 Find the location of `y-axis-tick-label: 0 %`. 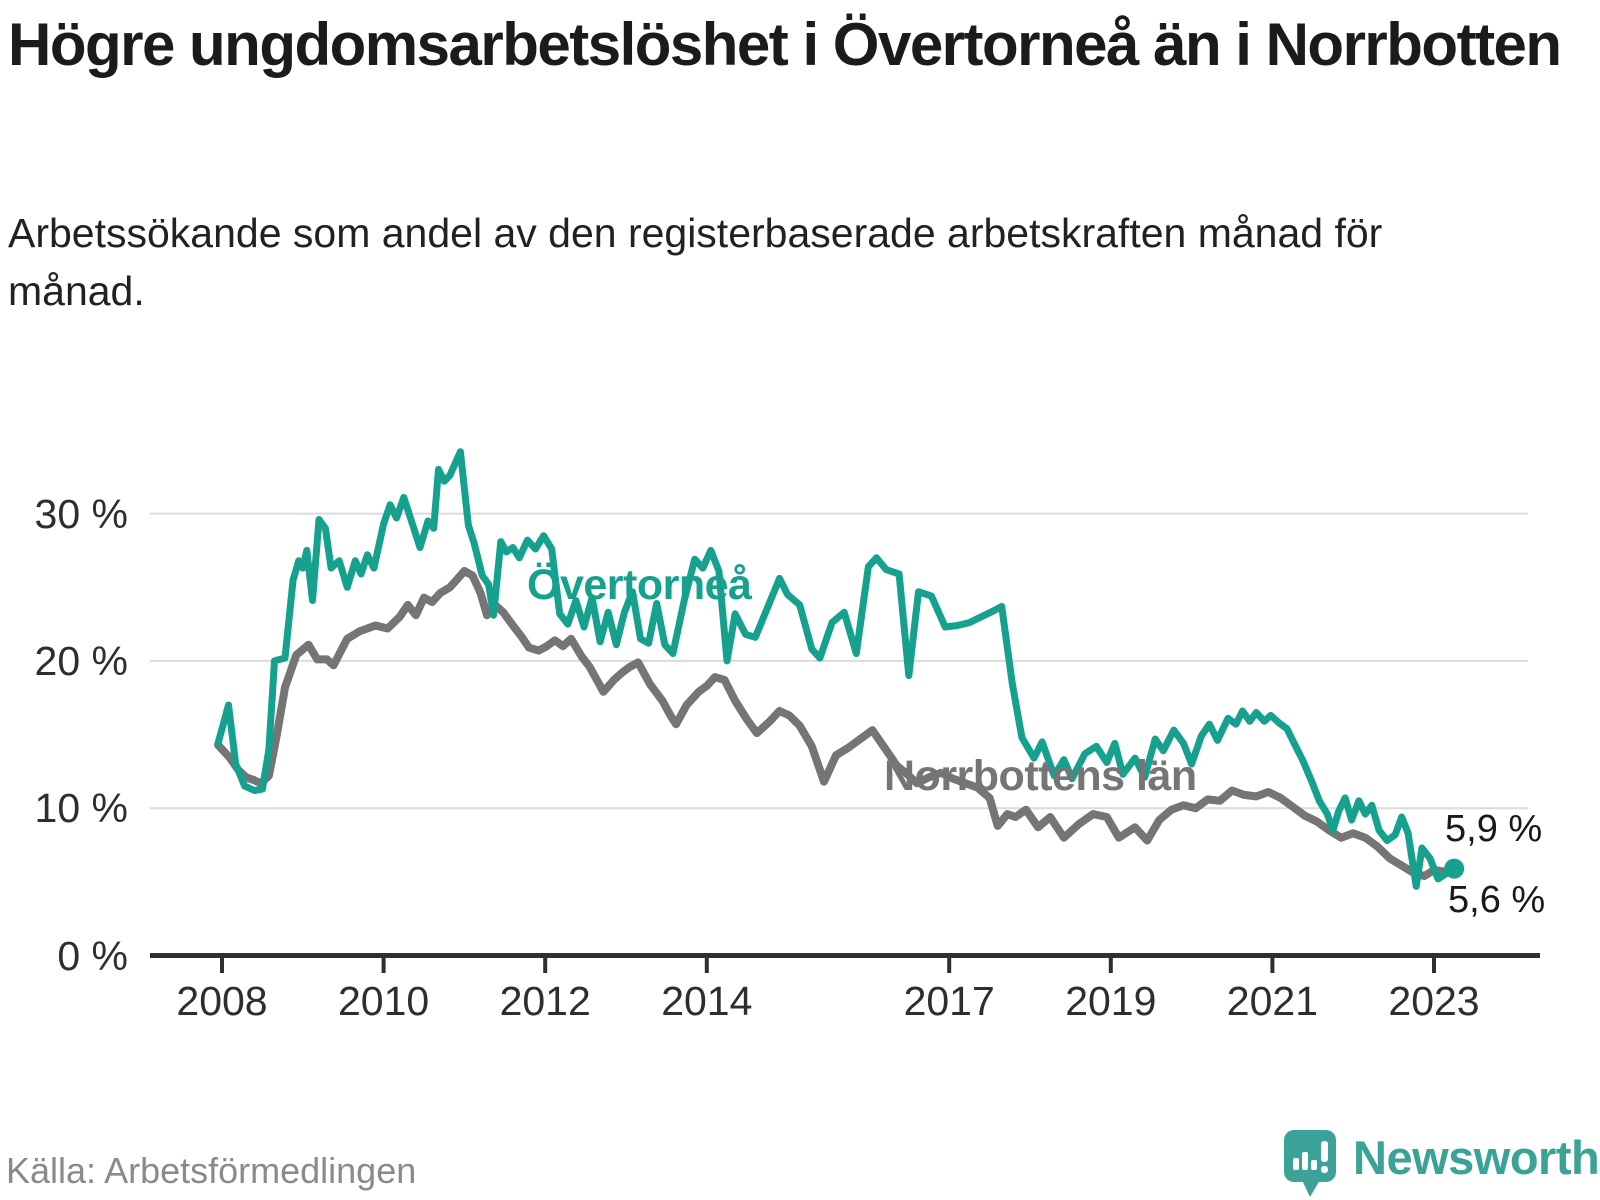

y-axis-tick-label: 0 % is located at coordinates (92, 955).